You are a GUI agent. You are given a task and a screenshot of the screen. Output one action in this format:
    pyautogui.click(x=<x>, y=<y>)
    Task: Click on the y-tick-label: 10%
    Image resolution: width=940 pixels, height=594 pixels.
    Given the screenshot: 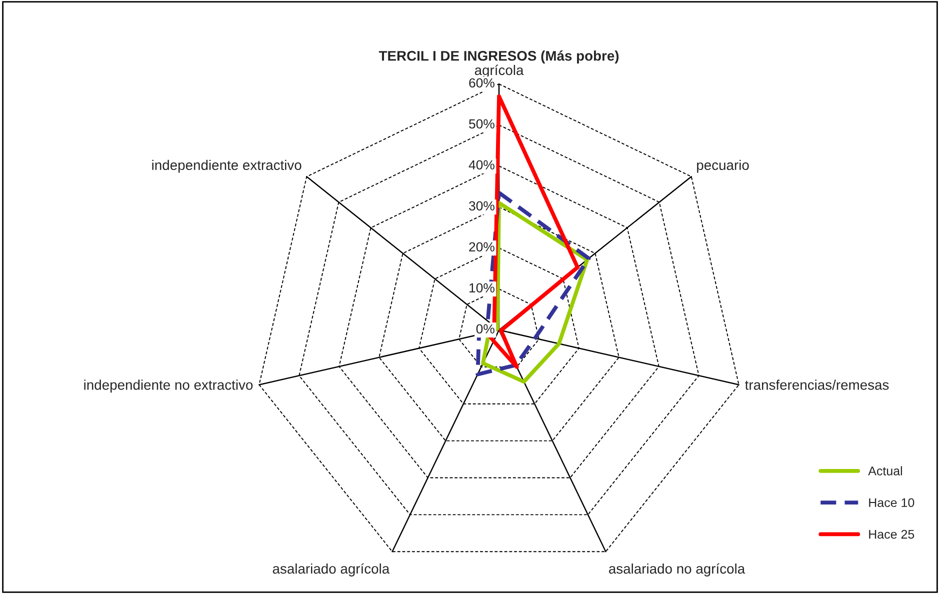 What is the action you would take?
    pyautogui.click(x=482, y=288)
    